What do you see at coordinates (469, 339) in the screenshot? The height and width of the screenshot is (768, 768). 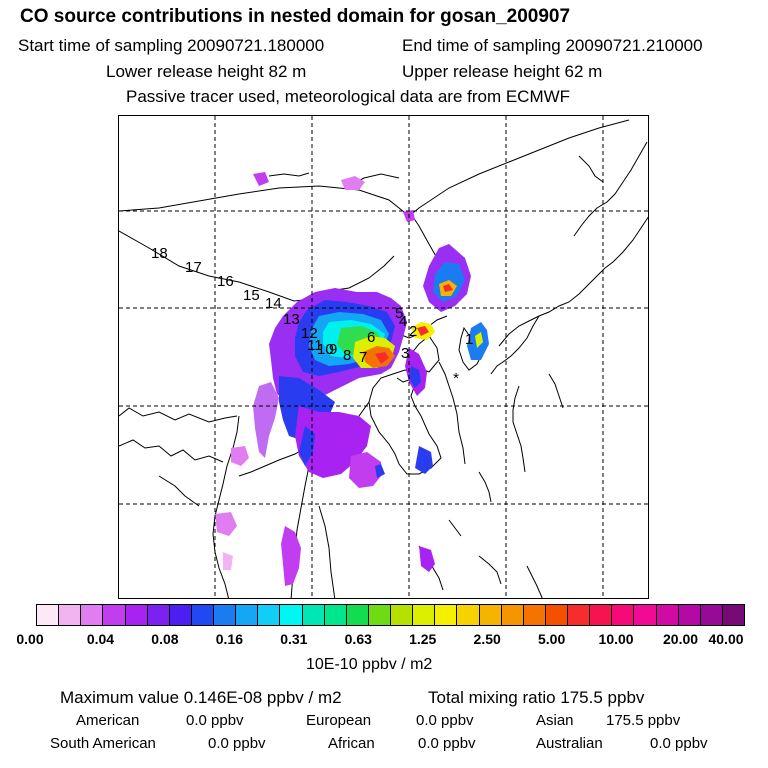 I see `trajectory-label-1: 1` at bounding box center [469, 339].